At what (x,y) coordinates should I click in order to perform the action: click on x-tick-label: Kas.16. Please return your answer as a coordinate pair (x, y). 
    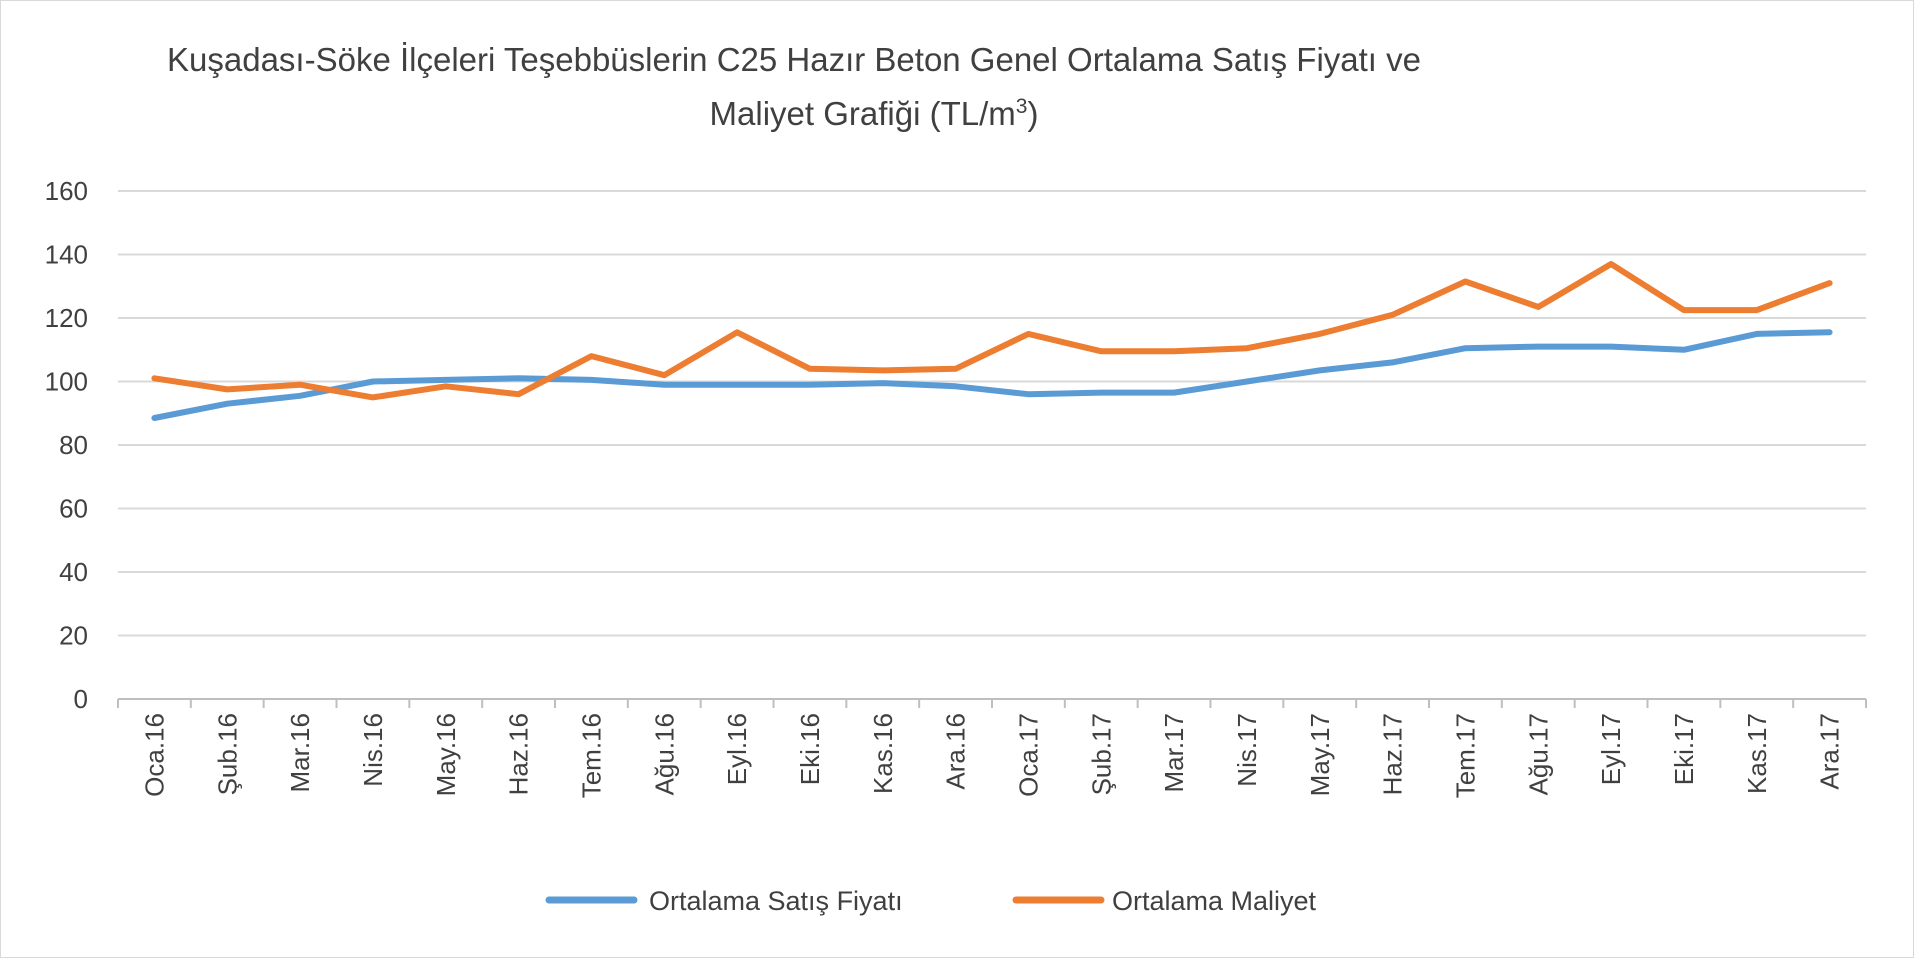
    Looking at the image, I should click on (883, 753).